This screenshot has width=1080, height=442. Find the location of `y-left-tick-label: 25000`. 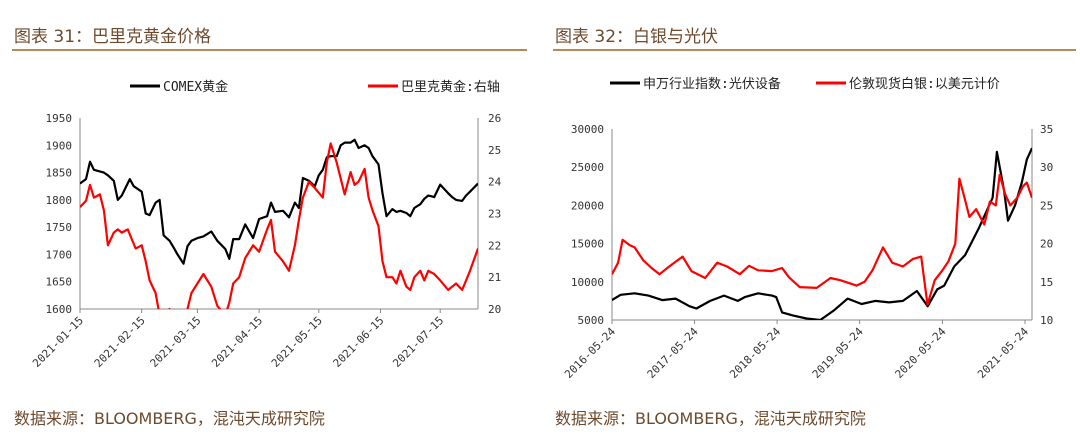

y-left-tick-label: 25000 is located at coordinates (587, 167).